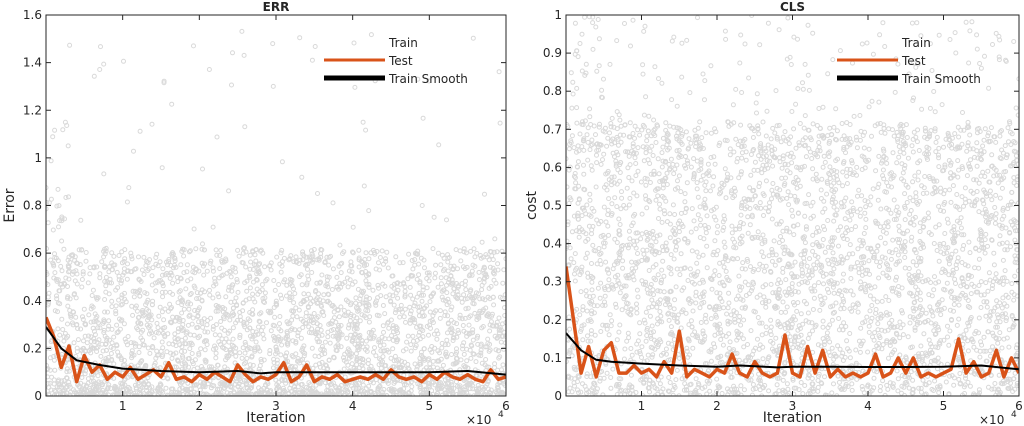  I want to click on test-line, so click(276, 350).